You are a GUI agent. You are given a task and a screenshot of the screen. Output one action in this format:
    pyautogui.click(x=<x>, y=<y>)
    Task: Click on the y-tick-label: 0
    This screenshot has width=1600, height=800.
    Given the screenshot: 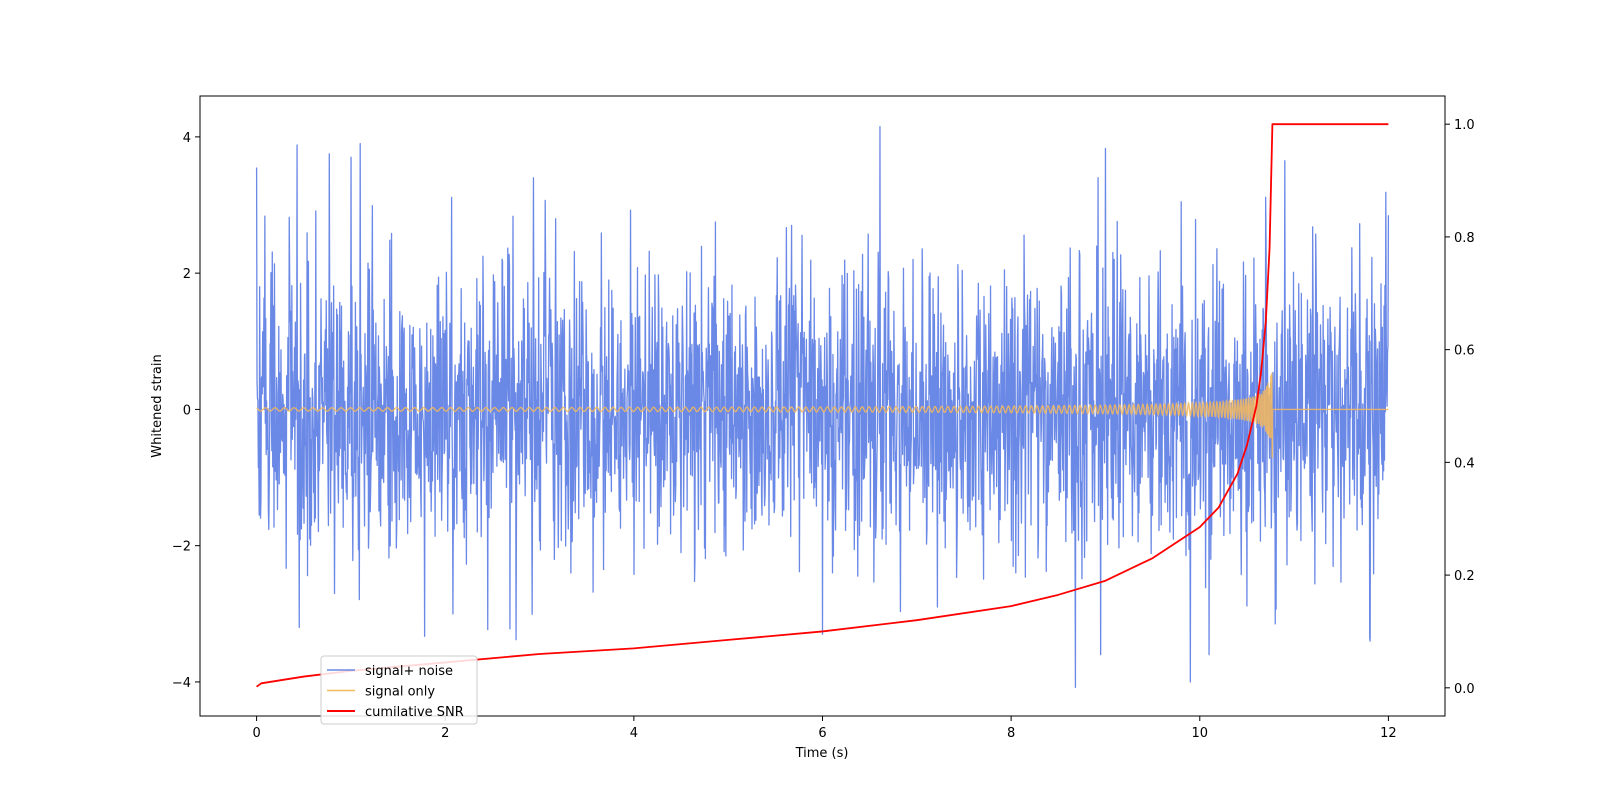 What is the action you would take?
    pyautogui.click(x=187, y=410)
    